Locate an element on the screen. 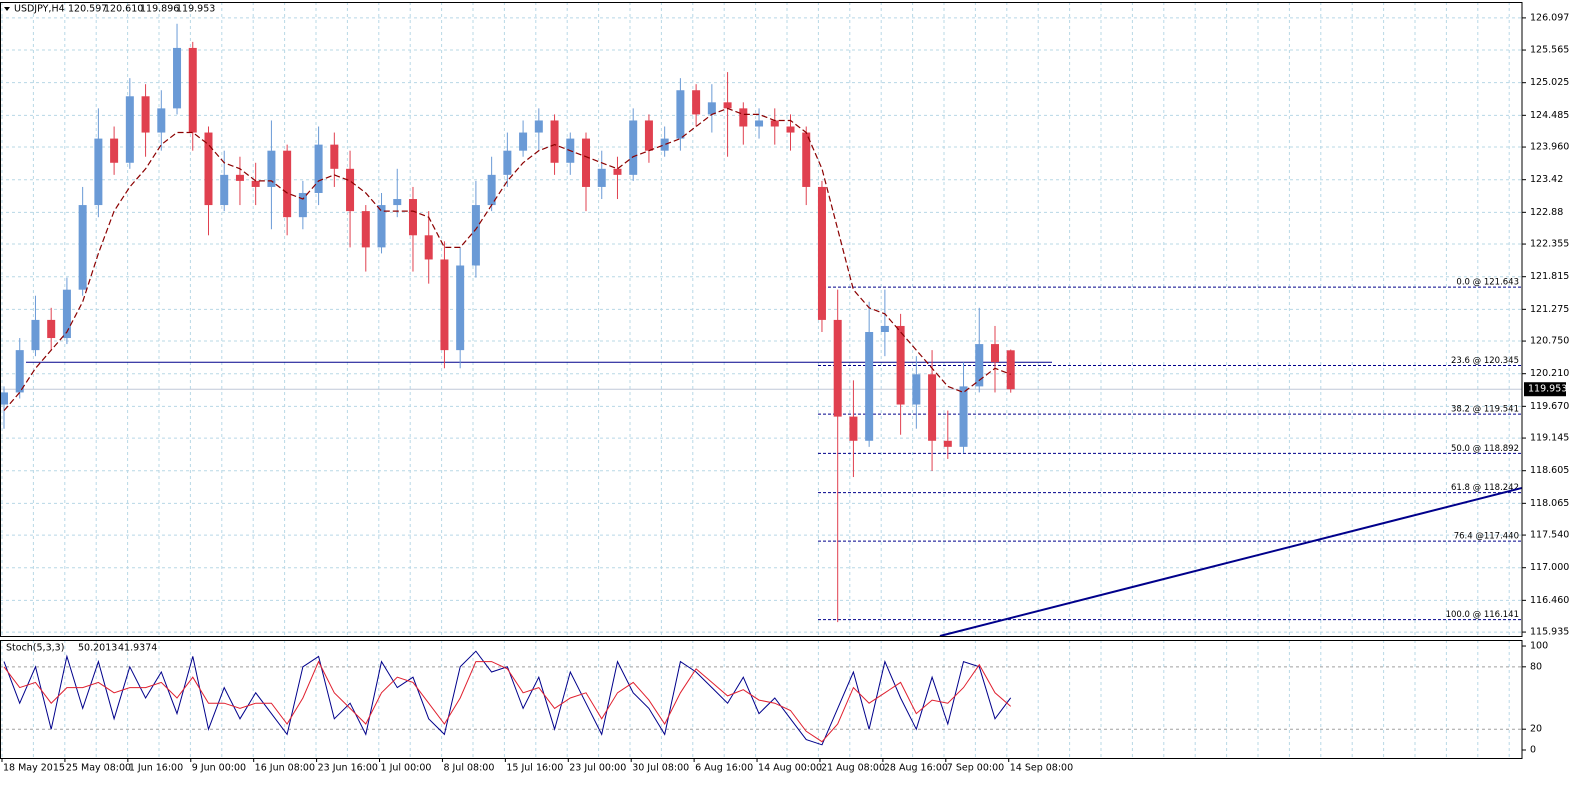  x-tick-label: 18 May 2015 is located at coordinates (34, 768).